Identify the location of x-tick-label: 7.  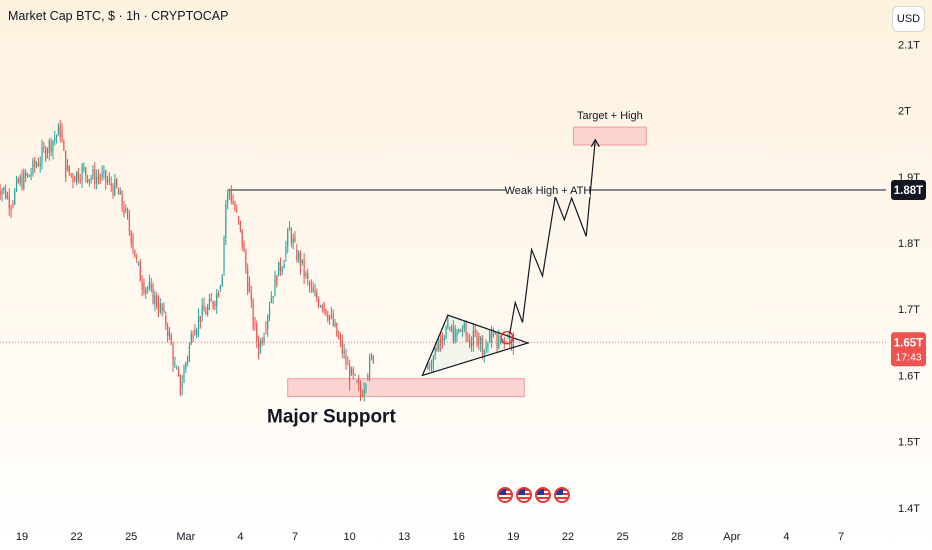
(841, 537).